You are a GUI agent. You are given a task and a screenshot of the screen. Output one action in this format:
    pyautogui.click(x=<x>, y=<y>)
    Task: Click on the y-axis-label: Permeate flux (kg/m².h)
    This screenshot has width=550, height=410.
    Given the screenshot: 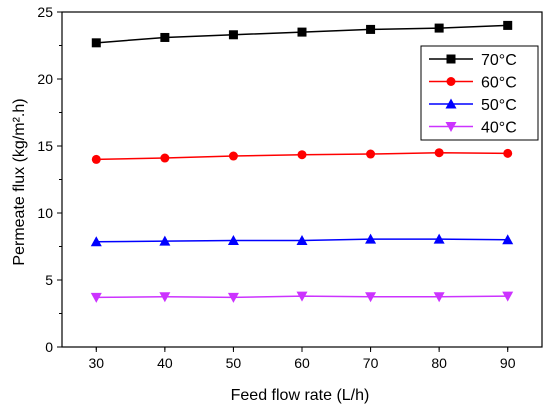 What is the action you would take?
    pyautogui.click(x=19, y=181)
    